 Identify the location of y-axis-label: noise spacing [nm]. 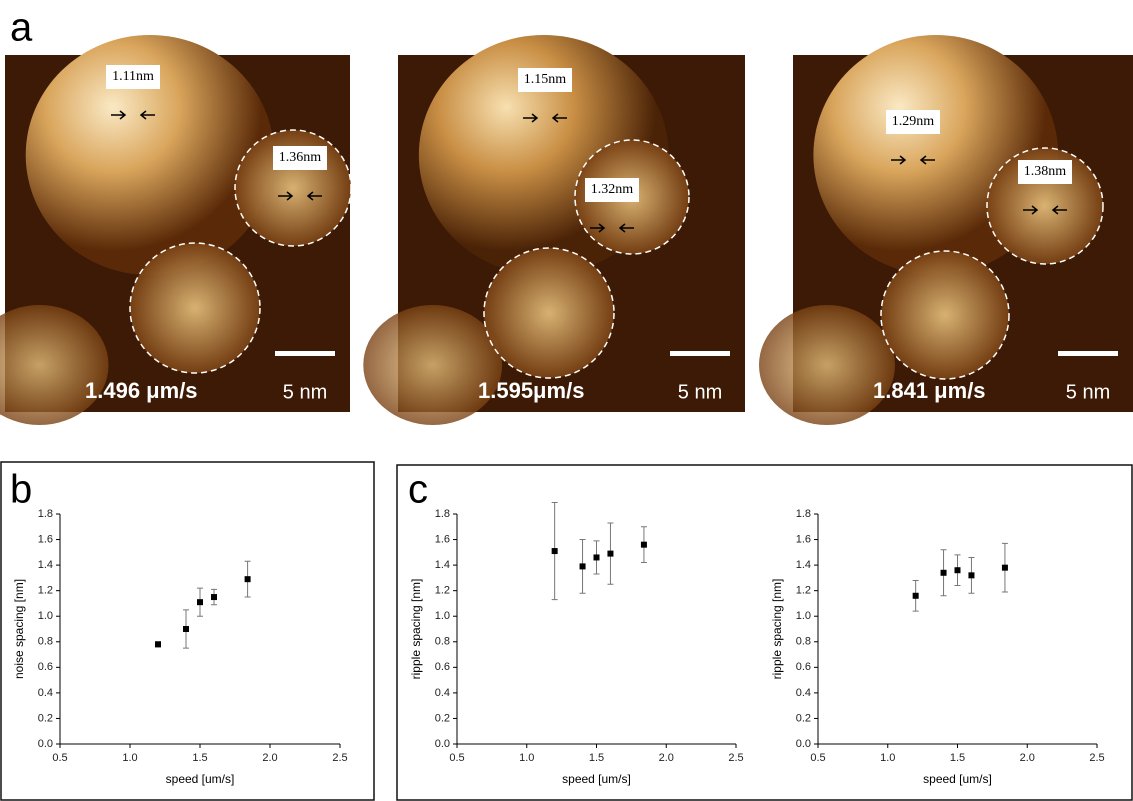
(19, 629).